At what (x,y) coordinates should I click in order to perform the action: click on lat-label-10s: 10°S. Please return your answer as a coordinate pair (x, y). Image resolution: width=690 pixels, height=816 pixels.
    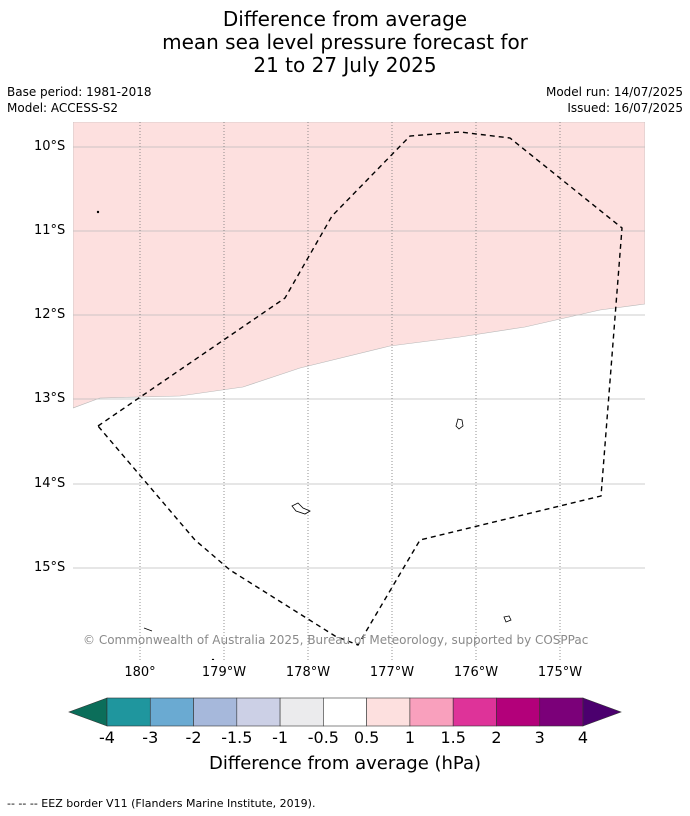
    Looking at the image, I should click on (50, 146).